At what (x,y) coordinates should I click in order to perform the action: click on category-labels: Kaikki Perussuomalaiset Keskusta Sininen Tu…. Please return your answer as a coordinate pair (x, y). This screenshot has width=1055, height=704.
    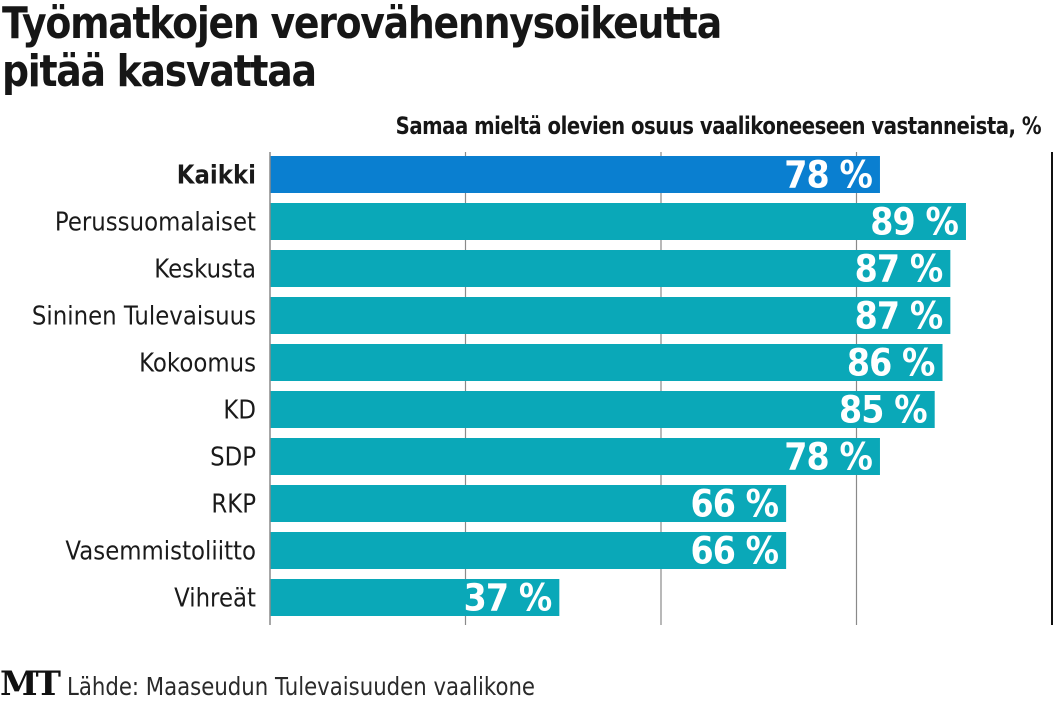
    Looking at the image, I should click on (144, 386).